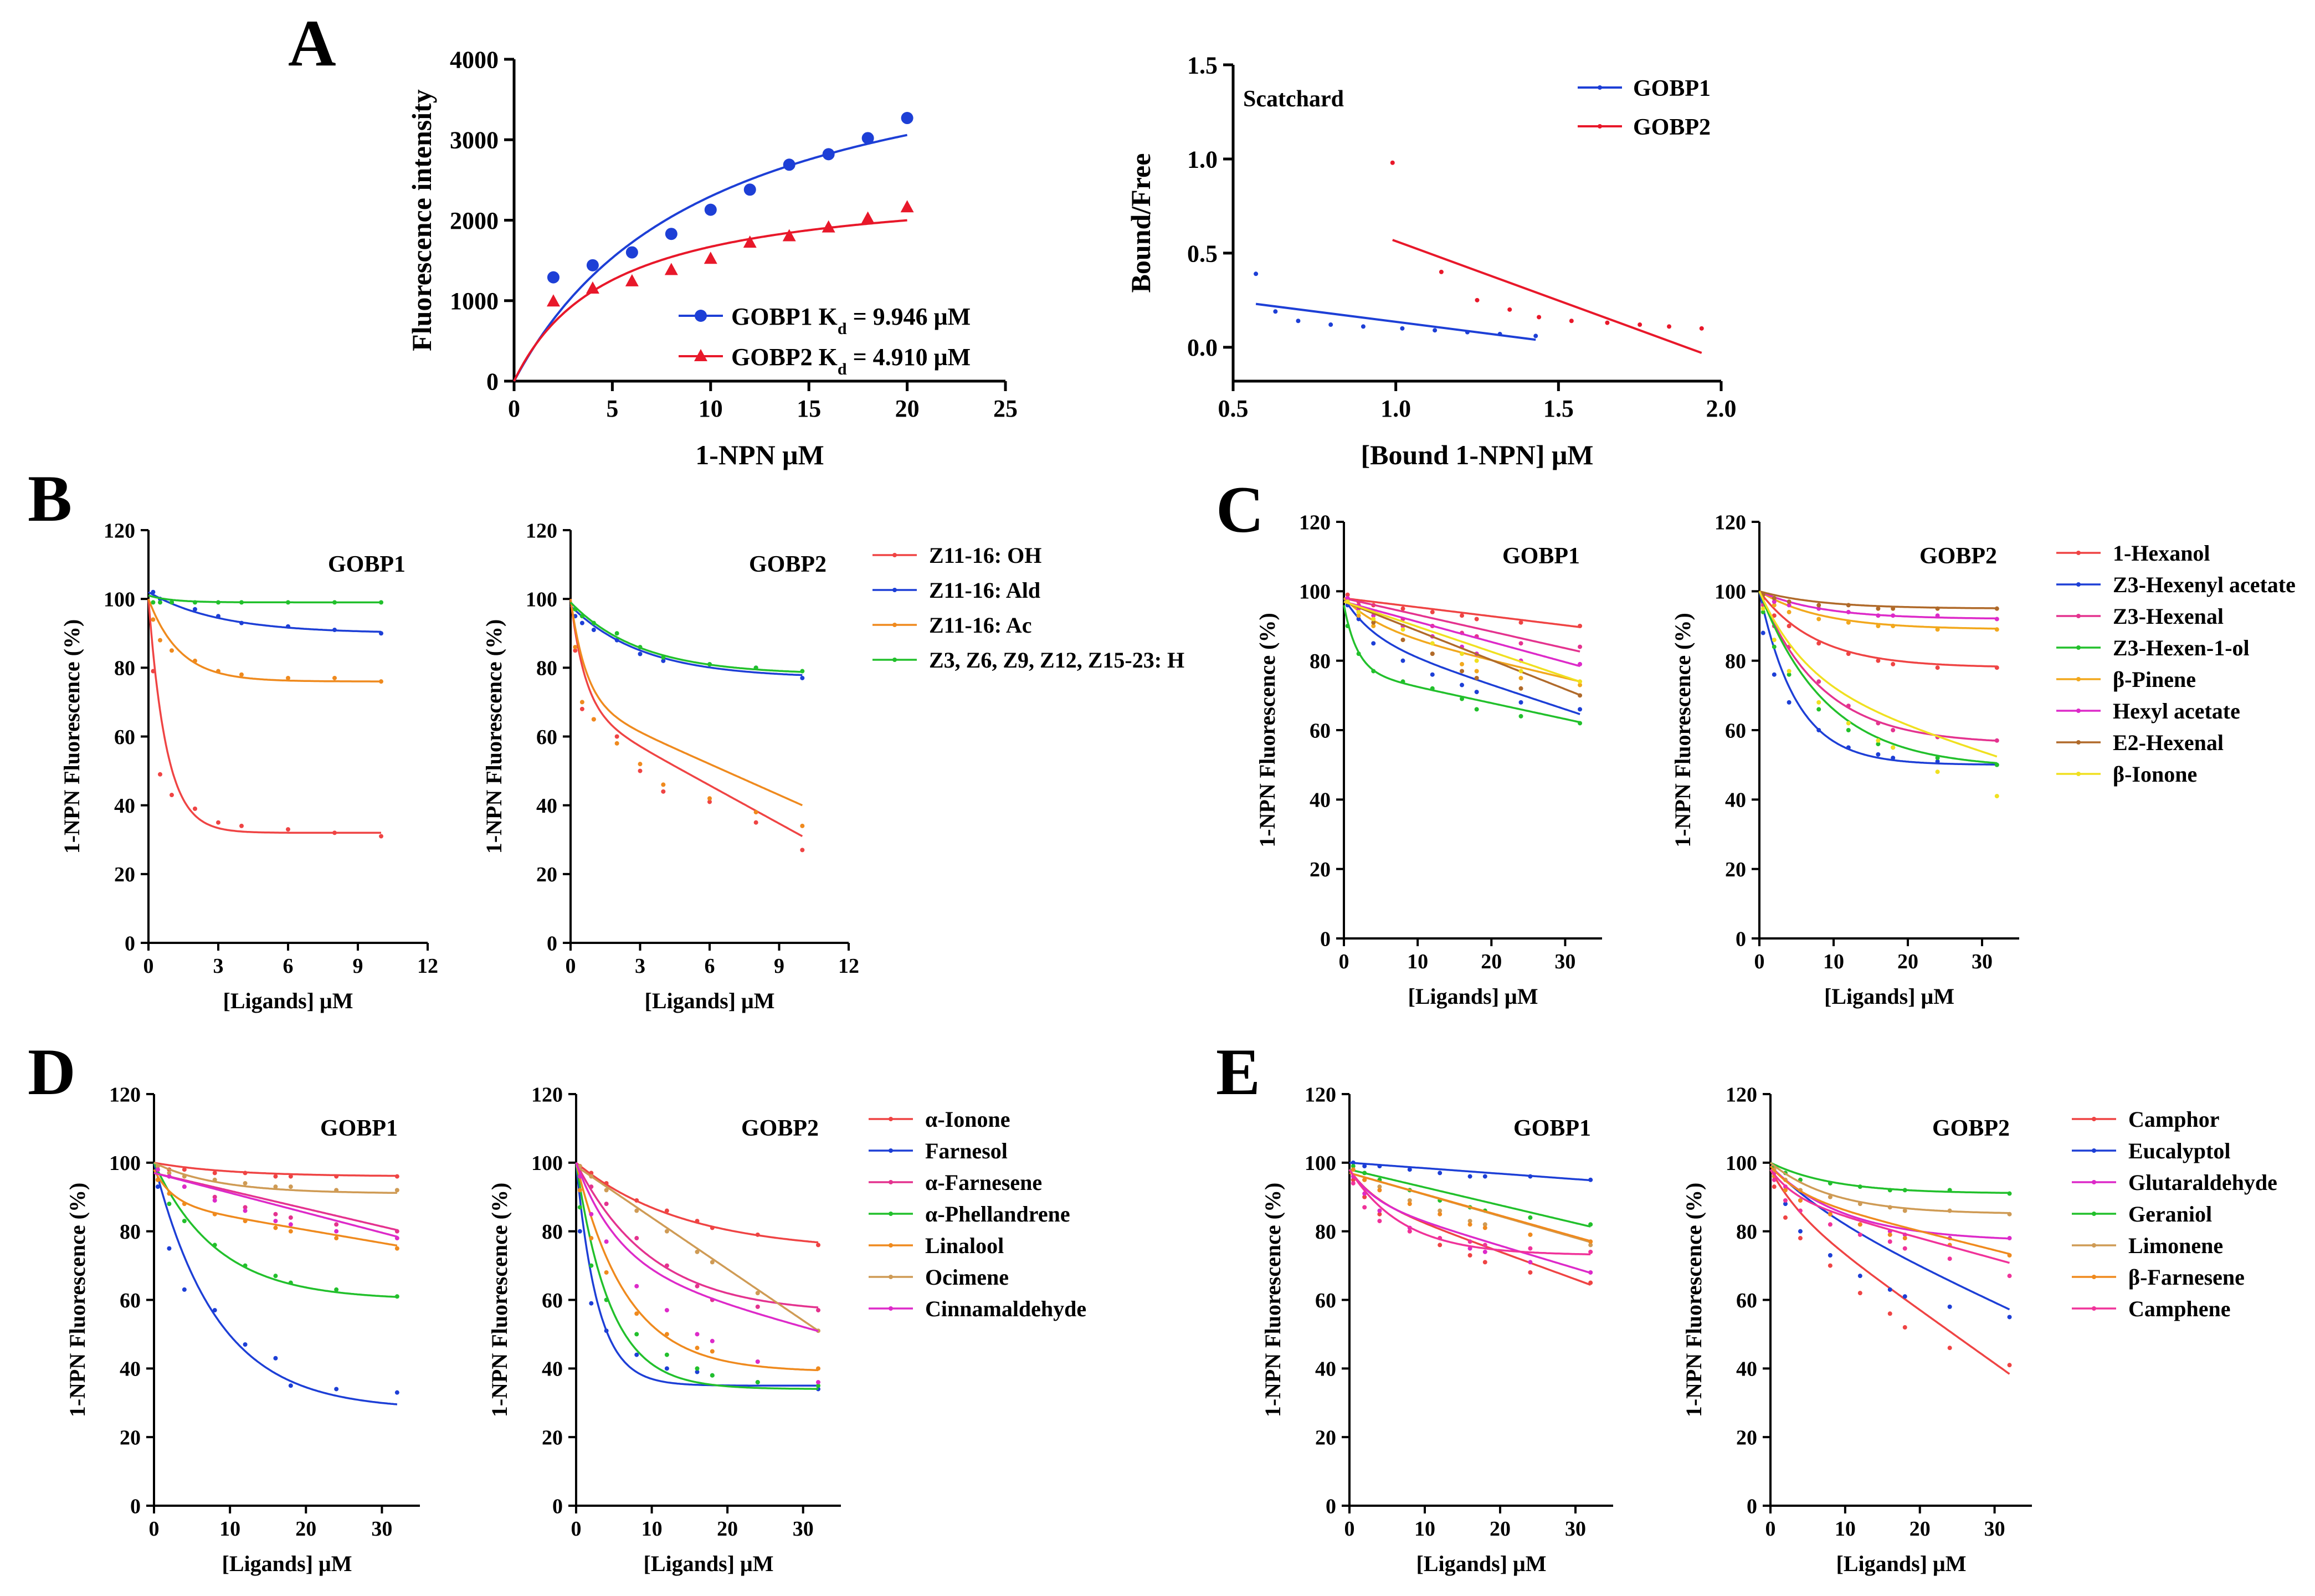 This screenshot has height=1596, width=2315. What do you see at coordinates (1746, 1370) in the screenshot?
I see `y-tick-label: 40` at bounding box center [1746, 1370].